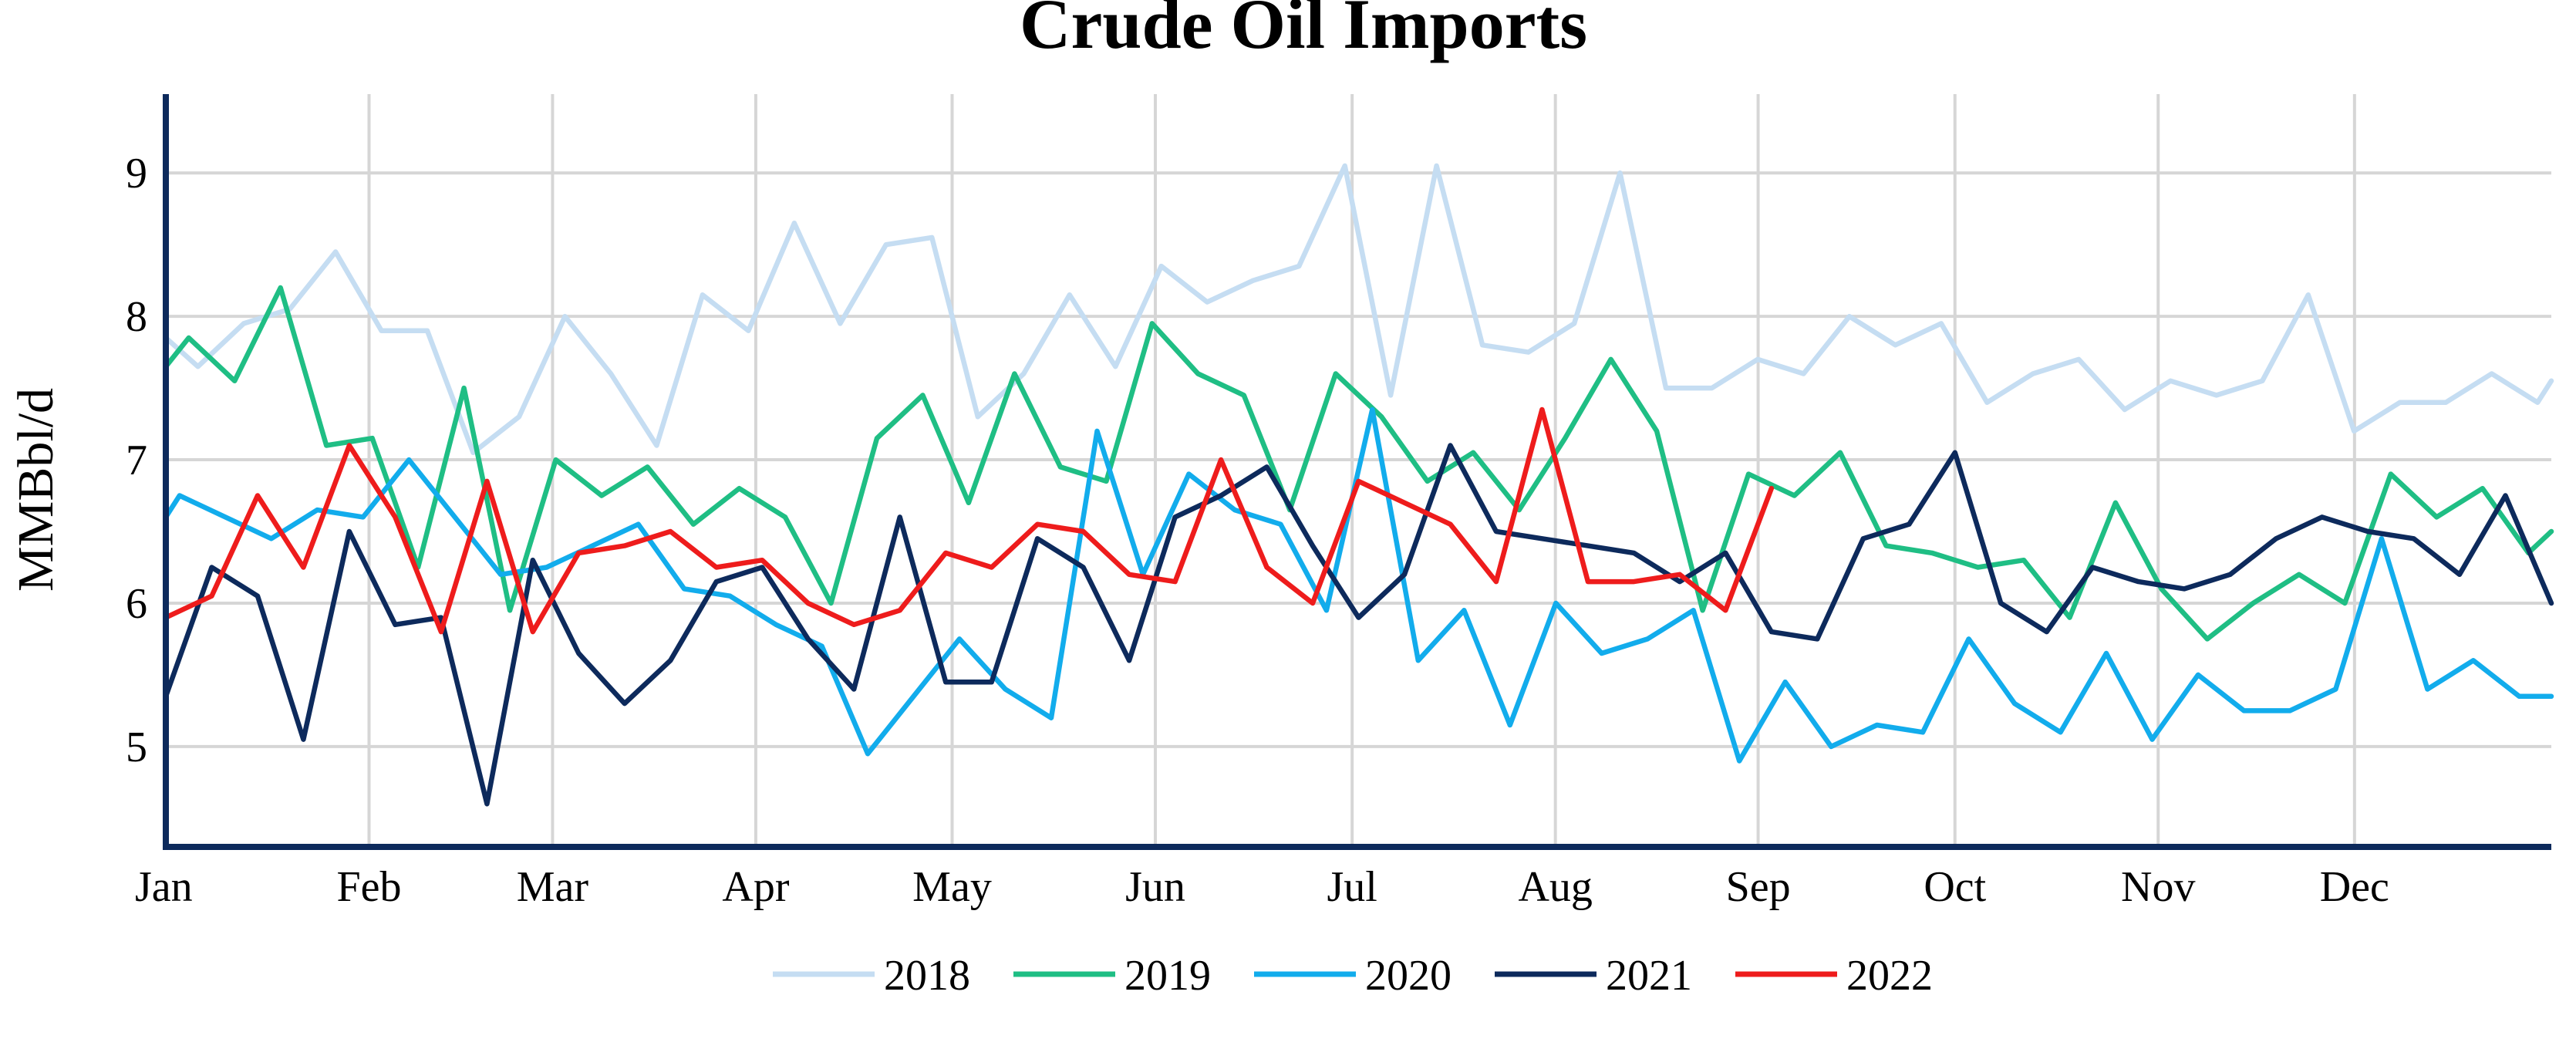 The width and height of the screenshot is (2576, 1049). Describe the element at coordinates (1834, 976) in the screenshot. I see `legend-item-2022: 2022` at that location.